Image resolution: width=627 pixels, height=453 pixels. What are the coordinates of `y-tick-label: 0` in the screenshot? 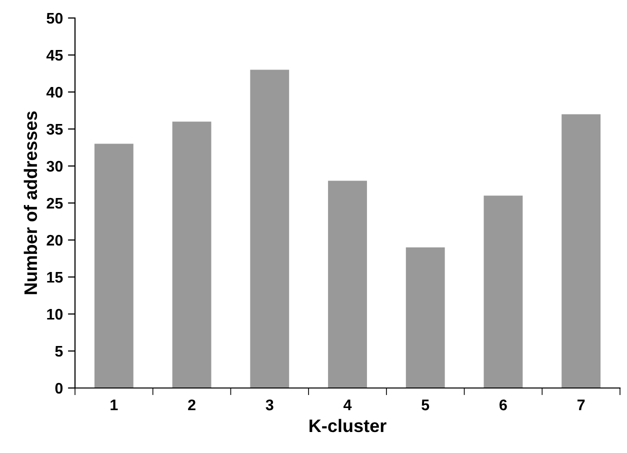 It's located at (59, 388).